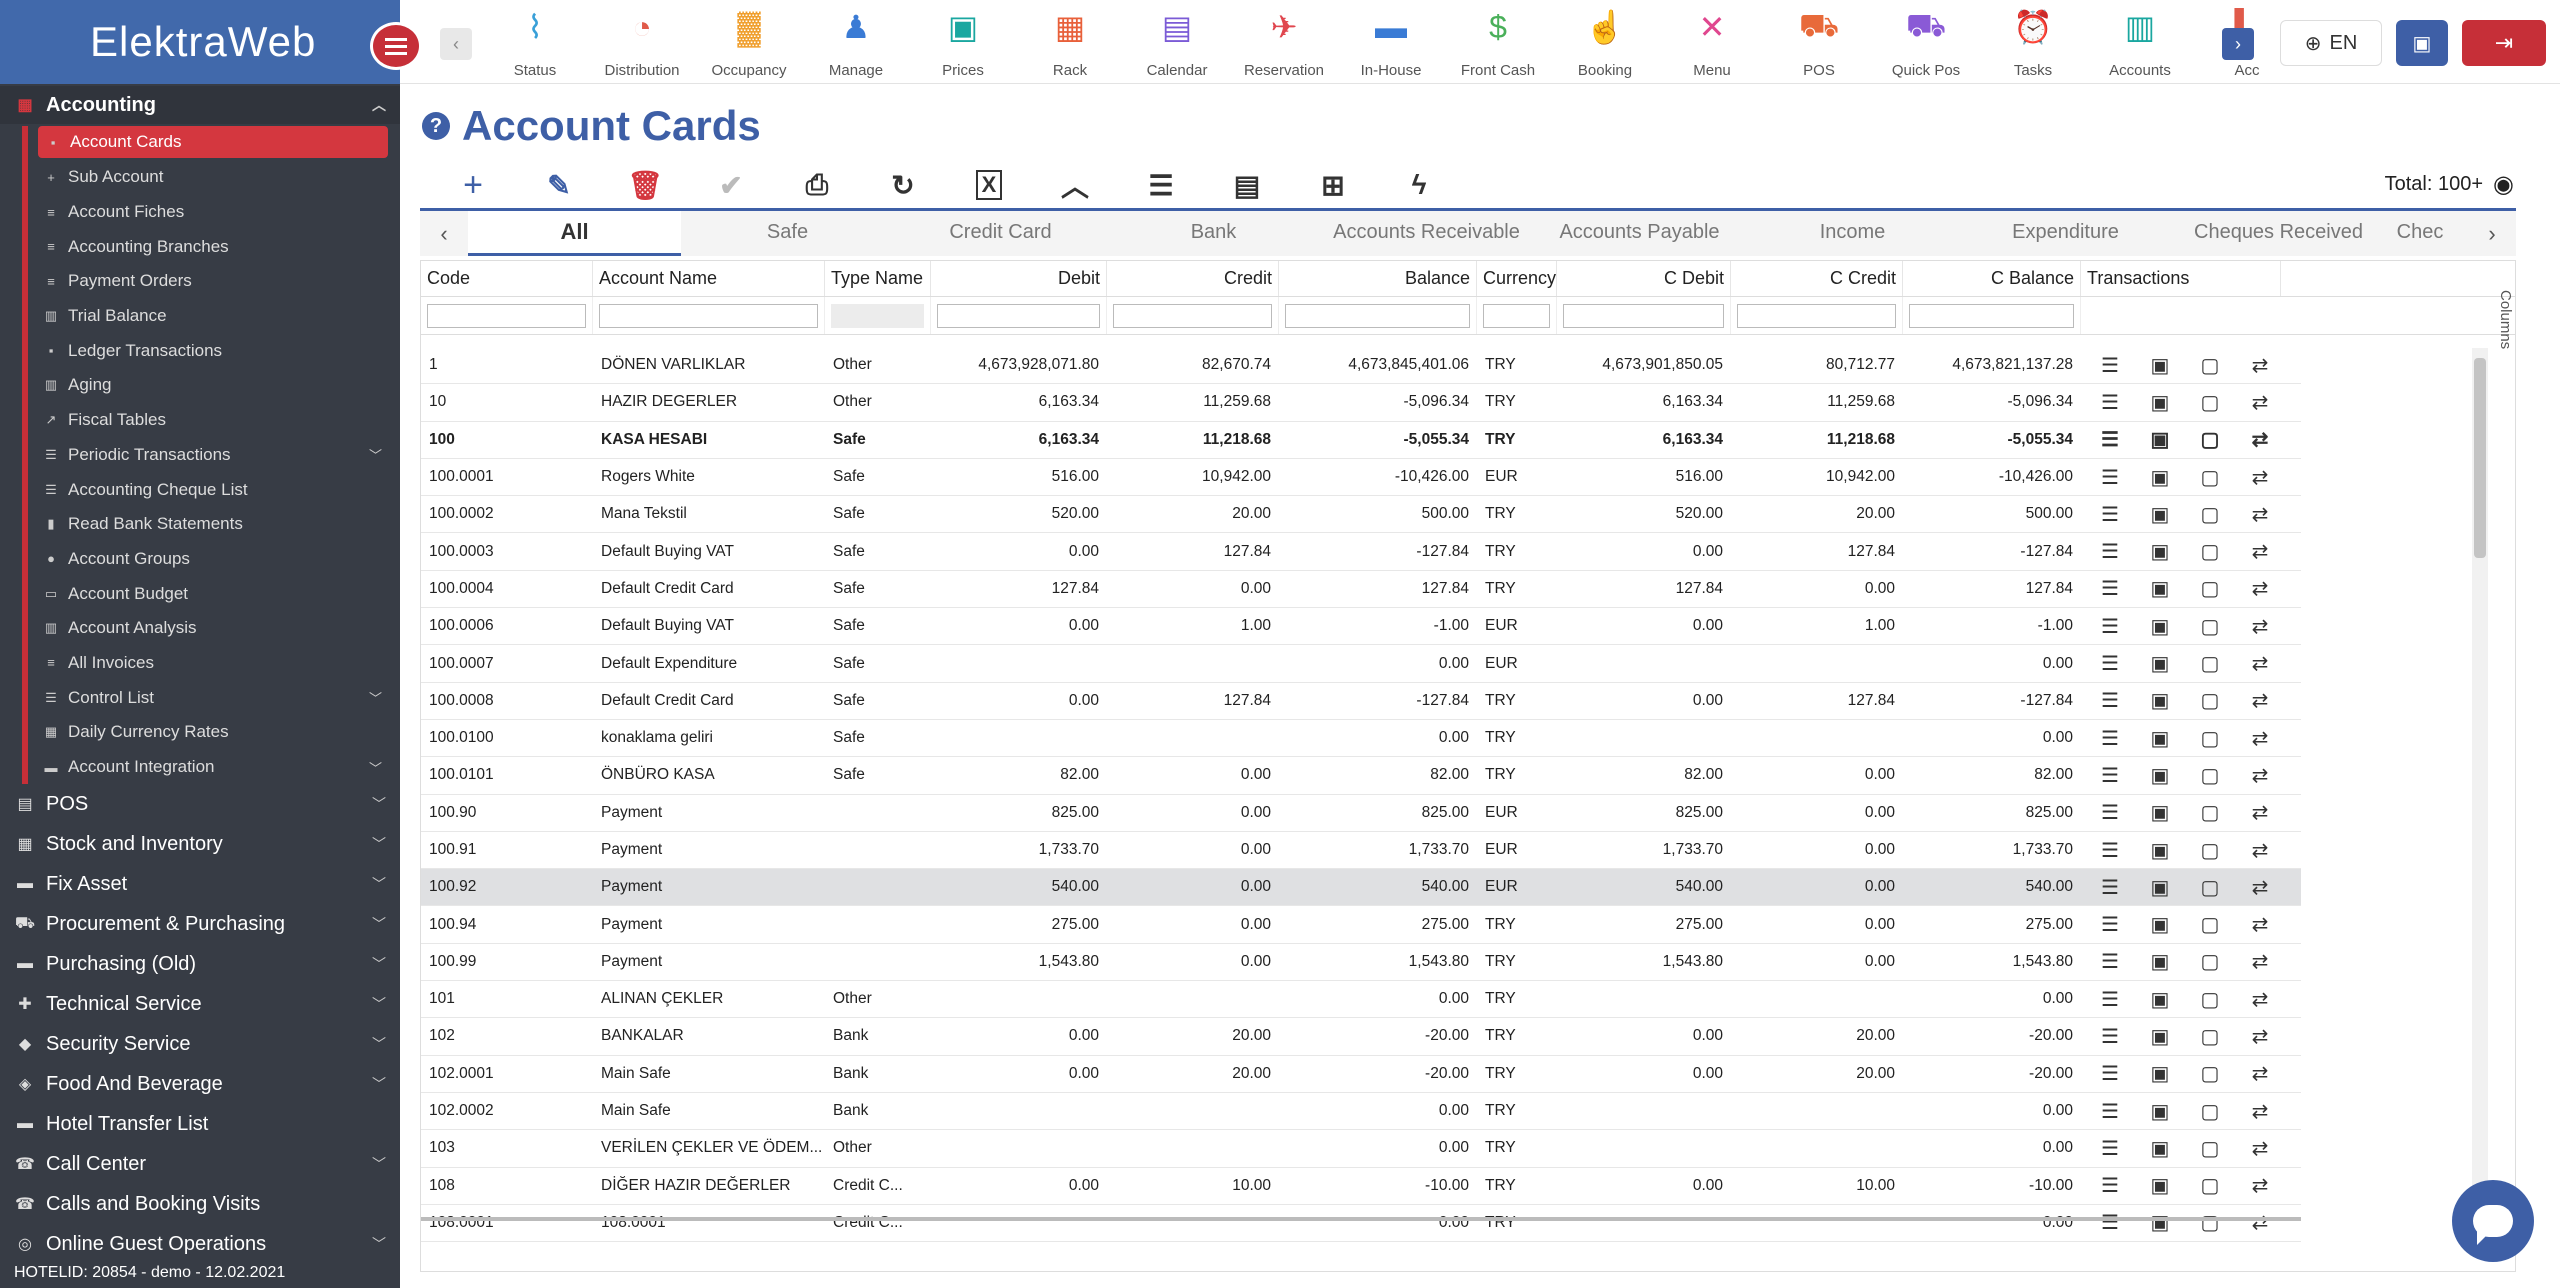 The width and height of the screenshot is (2560, 1288). What do you see at coordinates (214, 732) in the screenshot?
I see `sidebar-item-daily-currency-rates: ▦ Daily Currency Rates` at bounding box center [214, 732].